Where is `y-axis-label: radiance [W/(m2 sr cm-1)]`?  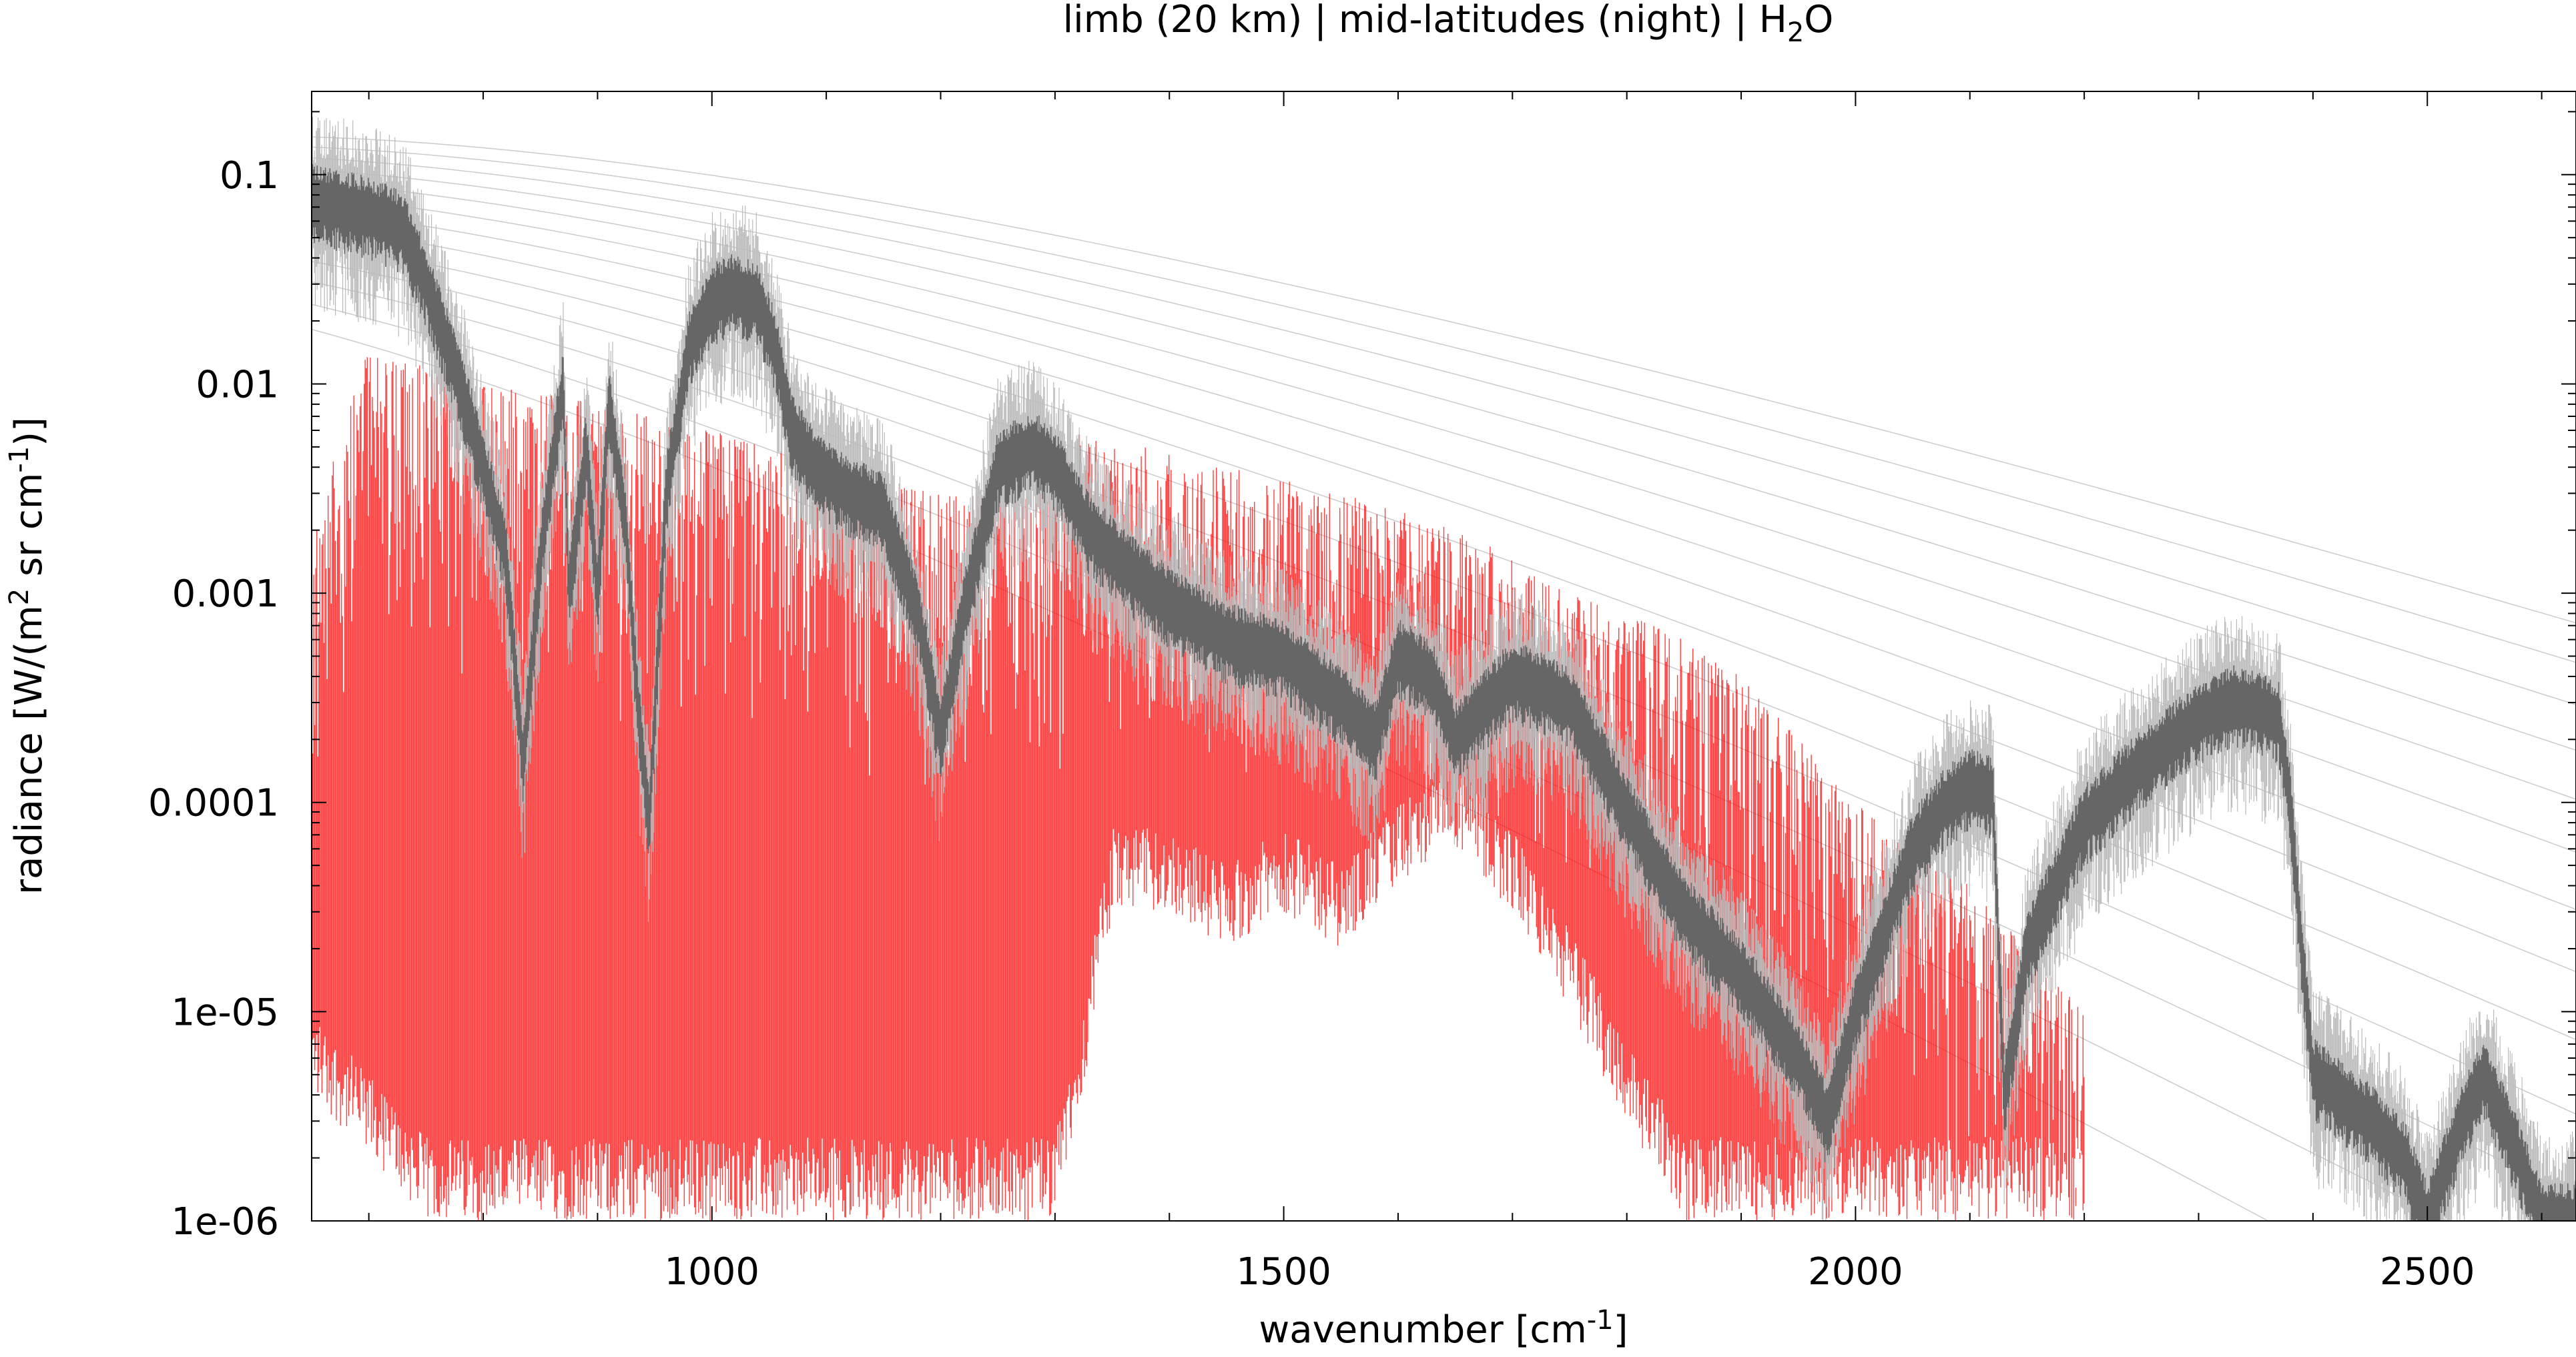 y-axis-label: radiance [W/(m2 sr cm-1)] is located at coordinates (27, 656).